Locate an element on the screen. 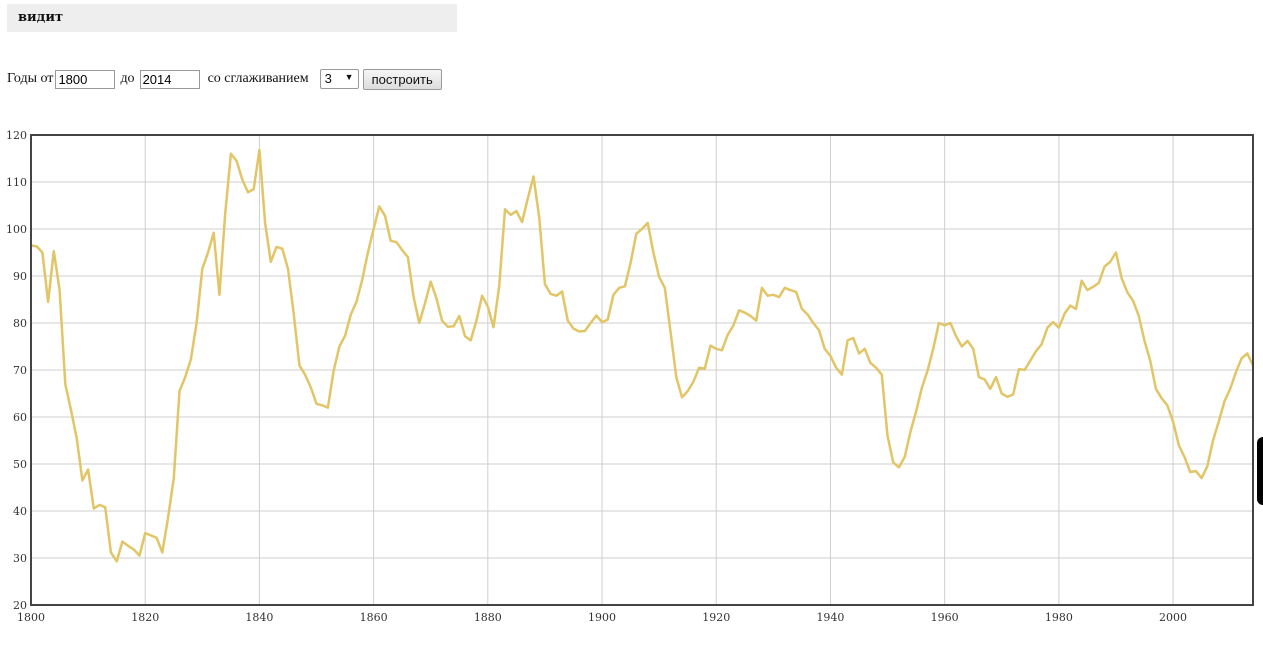  controls-form: Годы от до со сглаживанием 3 ▼ построить is located at coordinates (224, 79).